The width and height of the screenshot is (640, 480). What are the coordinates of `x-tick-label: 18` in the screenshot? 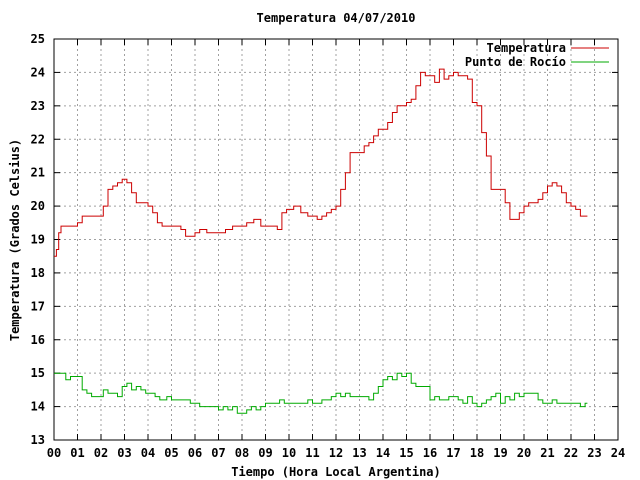 It's located at (477, 453).